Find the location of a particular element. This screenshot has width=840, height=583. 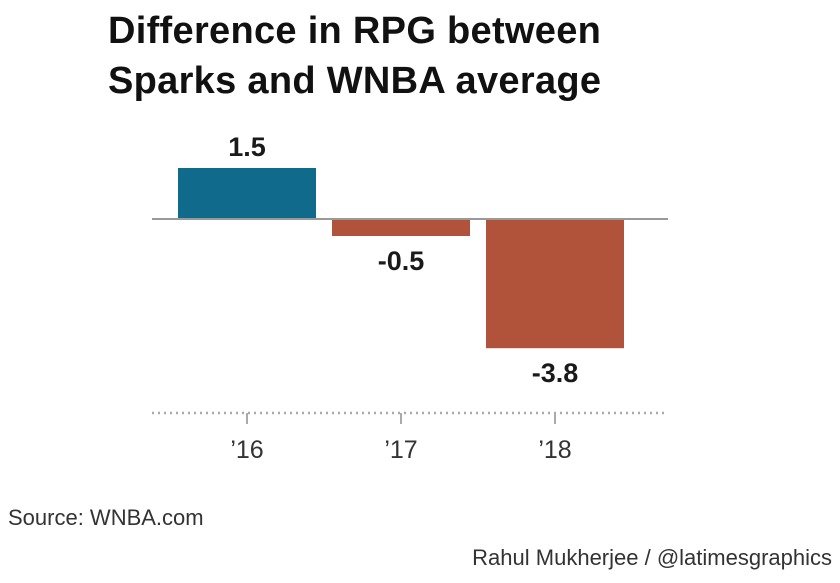

source-note: Source: WNBA.com is located at coordinates (106, 517).